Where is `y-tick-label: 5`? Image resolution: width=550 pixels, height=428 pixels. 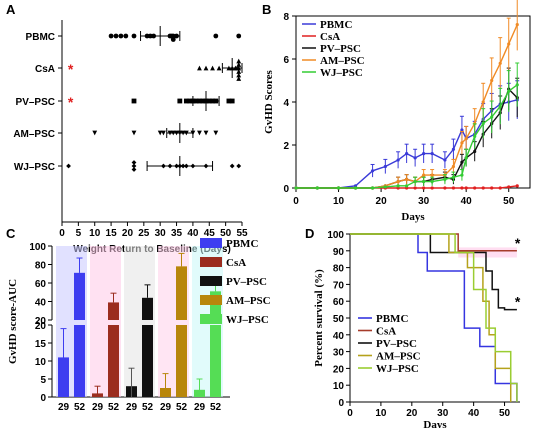 y-tick-label: 5 is located at coordinates (43, 380).